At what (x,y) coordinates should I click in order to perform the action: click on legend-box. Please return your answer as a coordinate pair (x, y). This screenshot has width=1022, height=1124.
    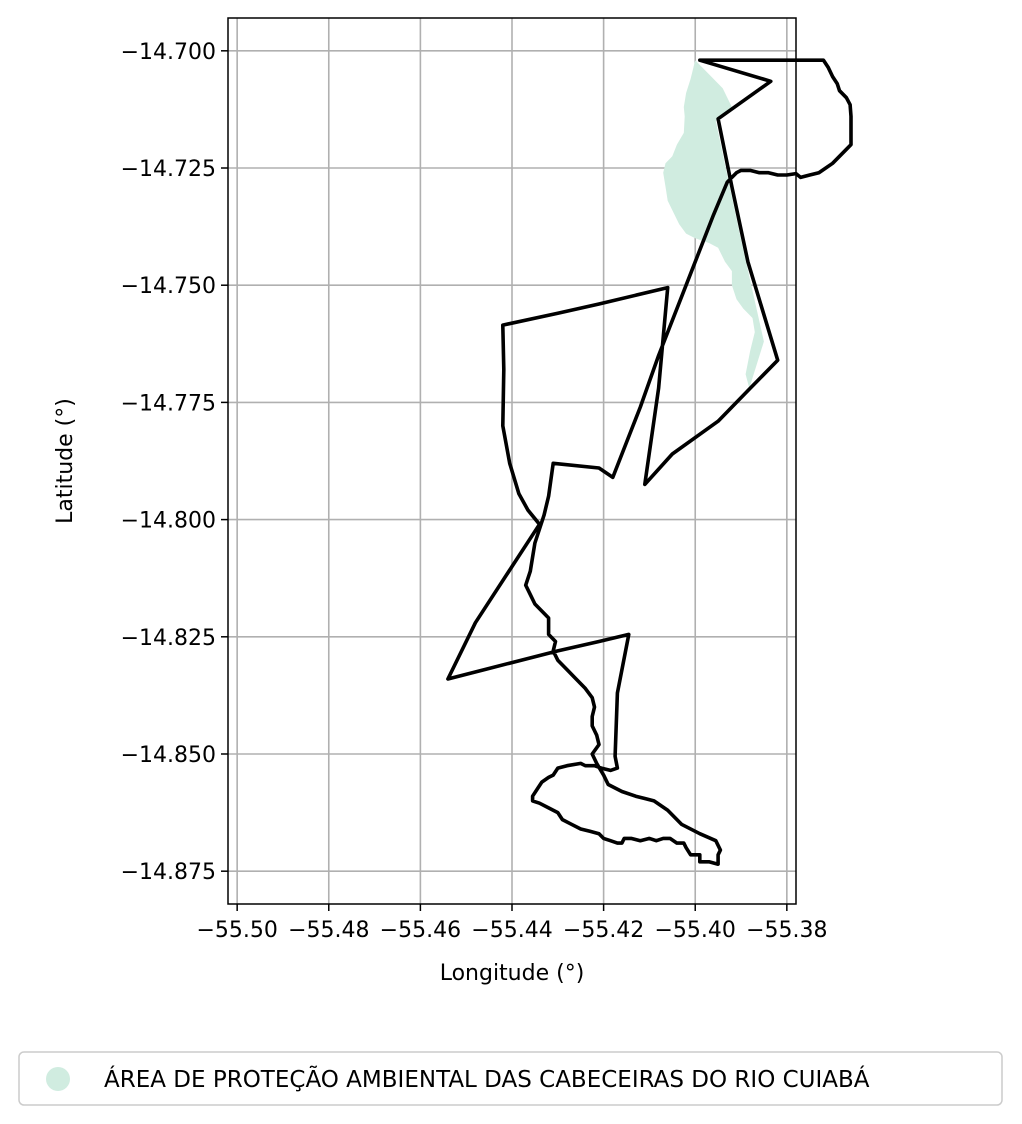
    Looking at the image, I should click on (510, 1078).